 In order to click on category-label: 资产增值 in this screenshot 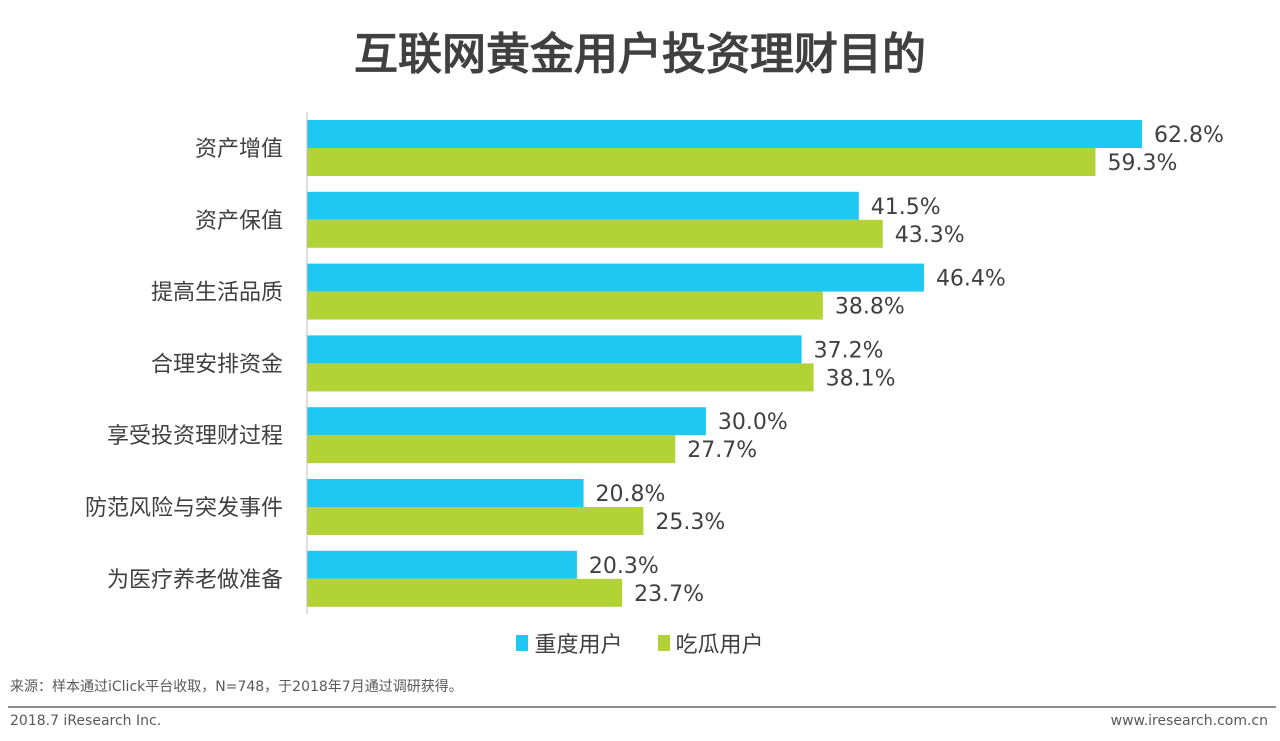, I will do `click(239, 149)`.